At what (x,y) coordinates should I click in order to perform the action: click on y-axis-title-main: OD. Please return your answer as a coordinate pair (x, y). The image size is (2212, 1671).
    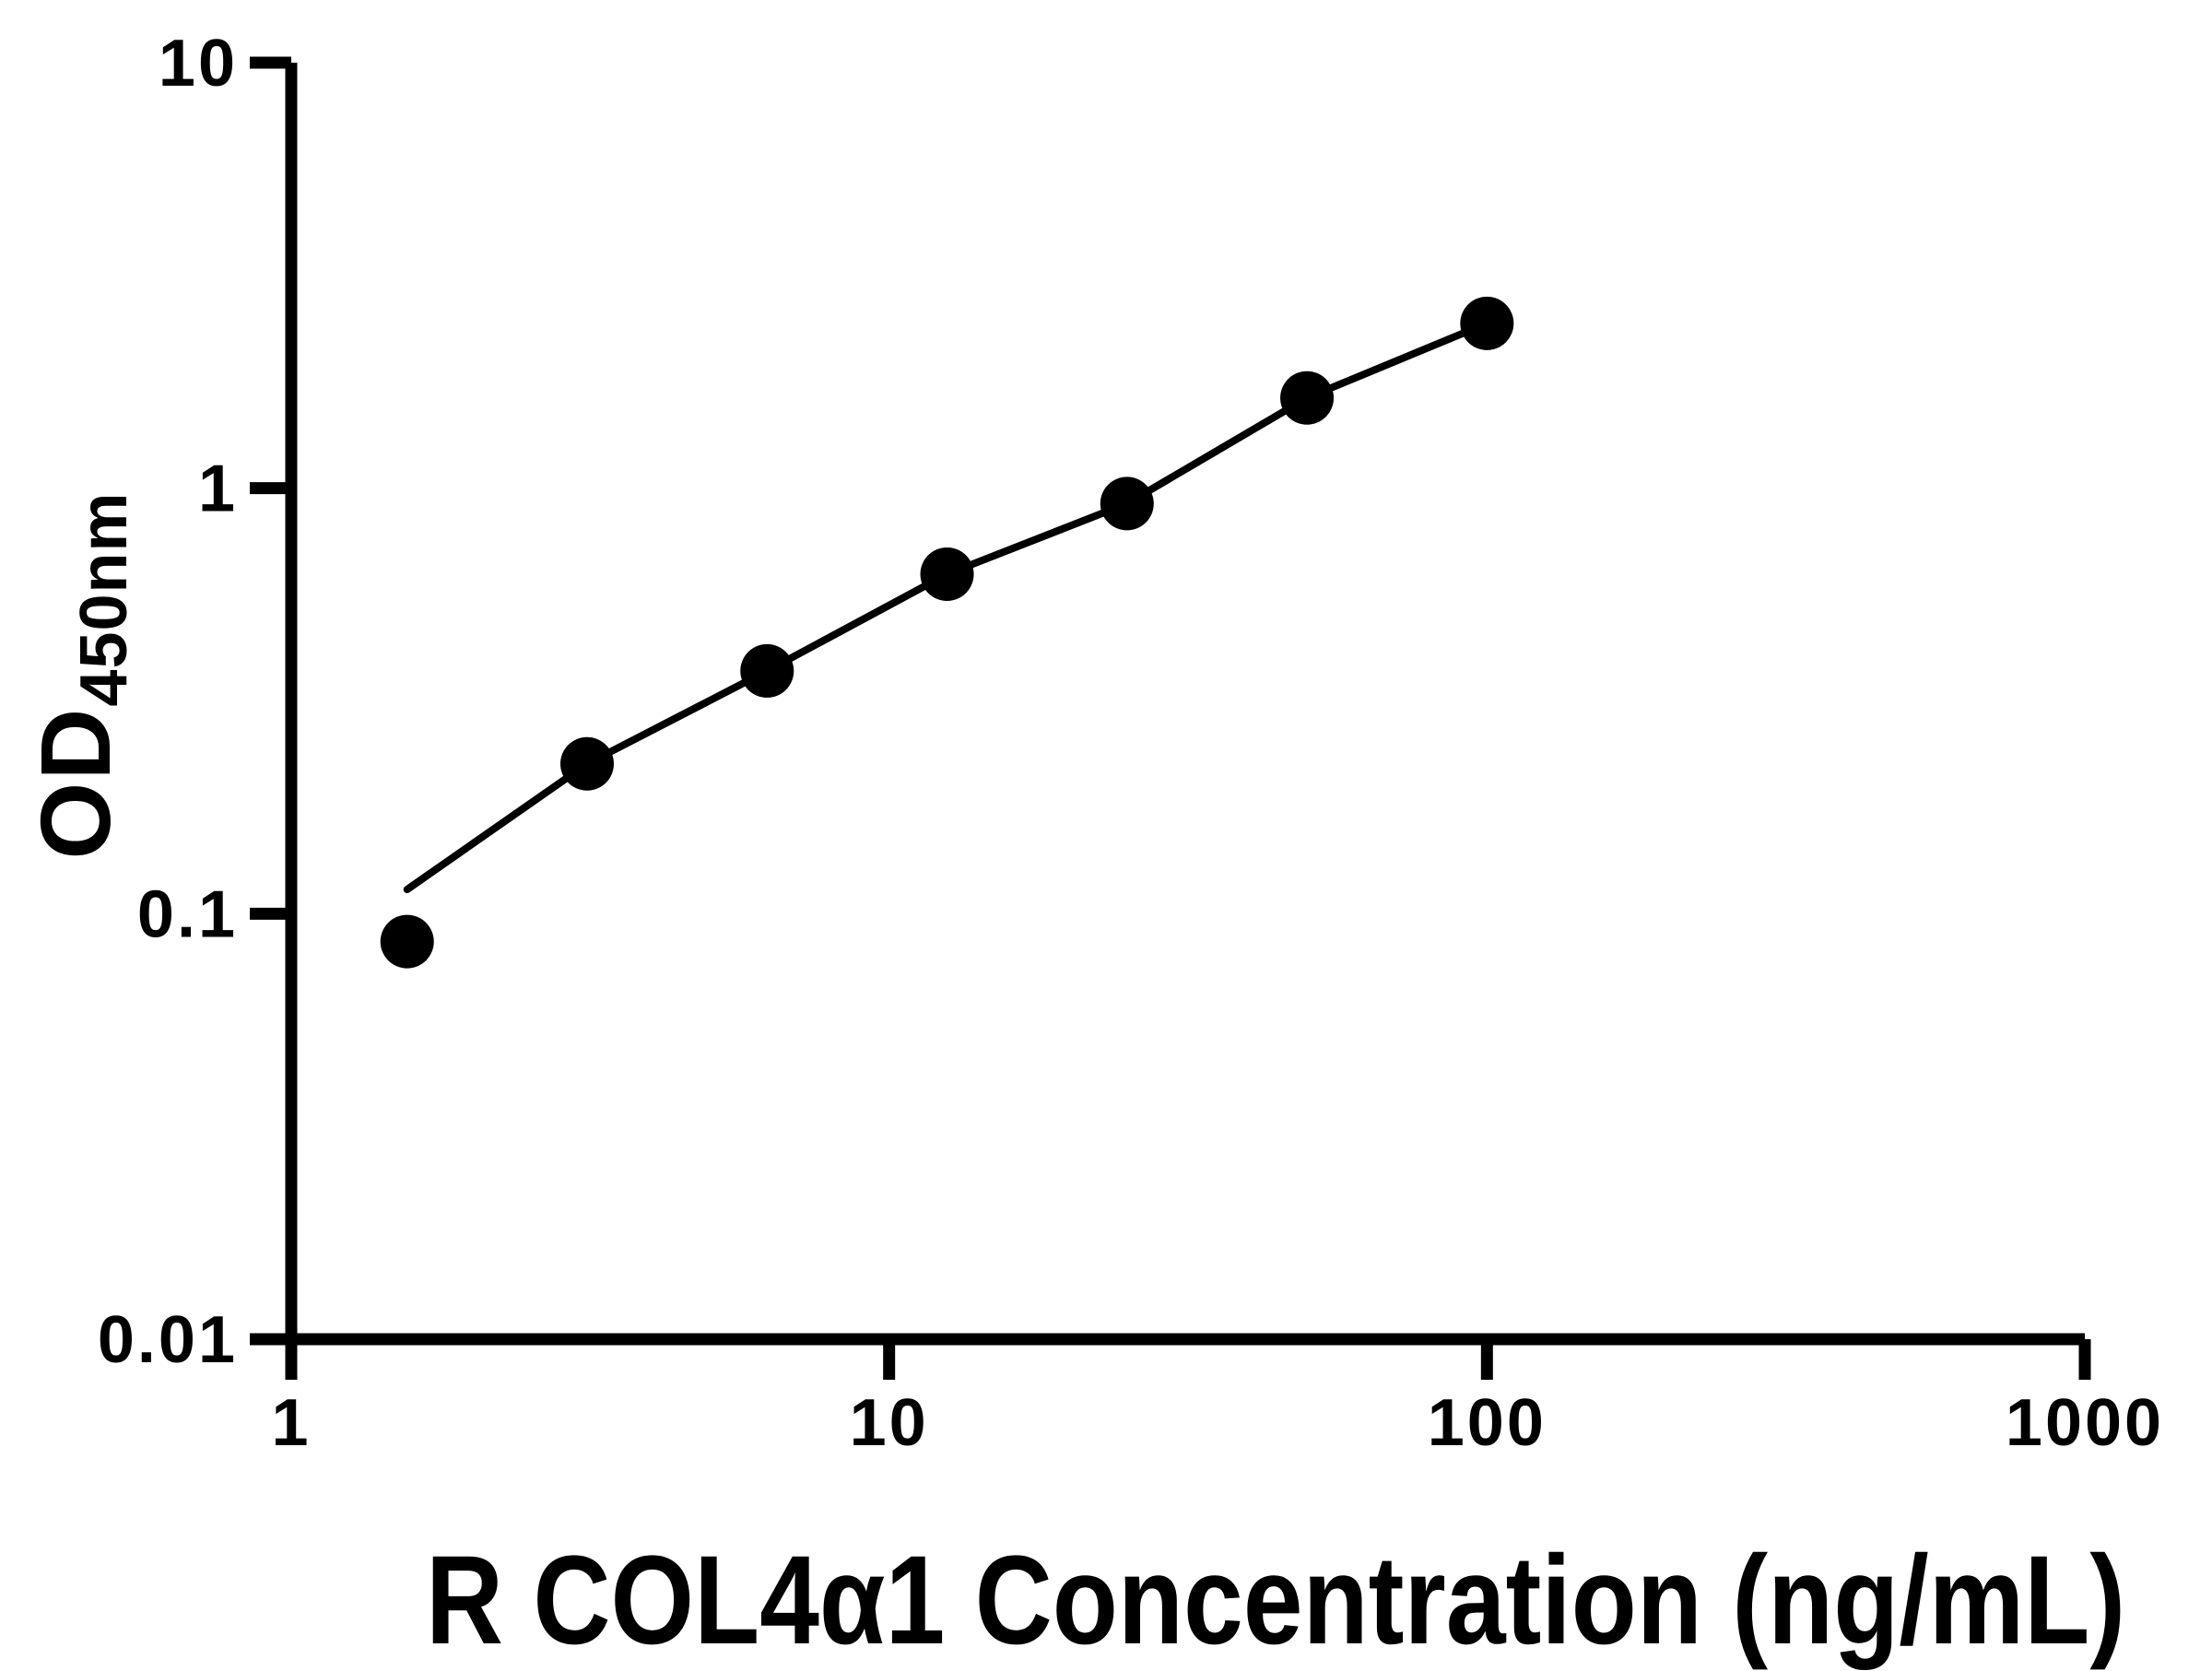
    Looking at the image, I should click on (75, 783).